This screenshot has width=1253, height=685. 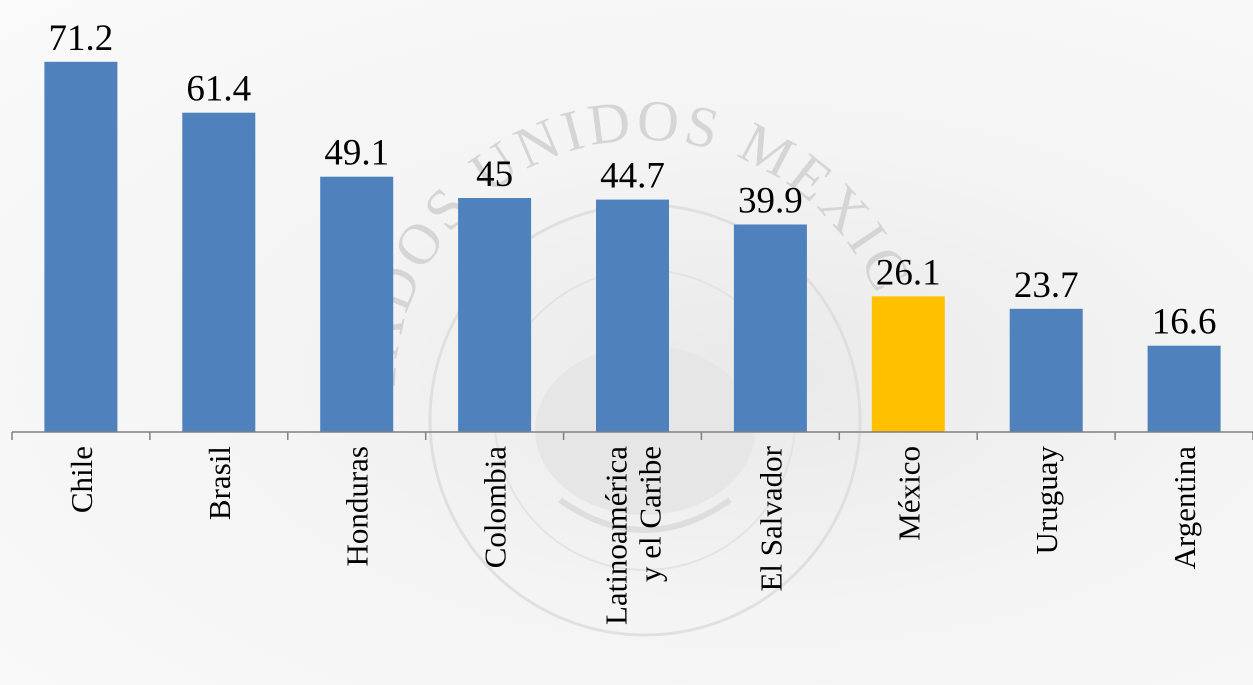 I want to click on category-label-line: Honduras, so click(x=357, y=506).